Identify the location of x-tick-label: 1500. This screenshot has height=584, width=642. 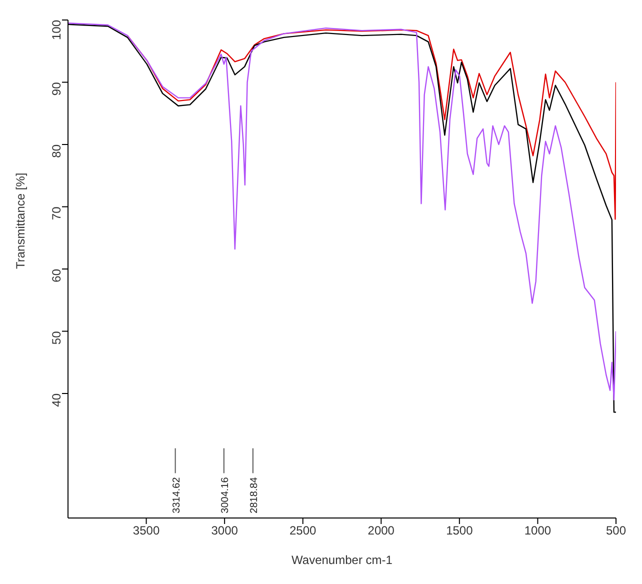
(460, 531).